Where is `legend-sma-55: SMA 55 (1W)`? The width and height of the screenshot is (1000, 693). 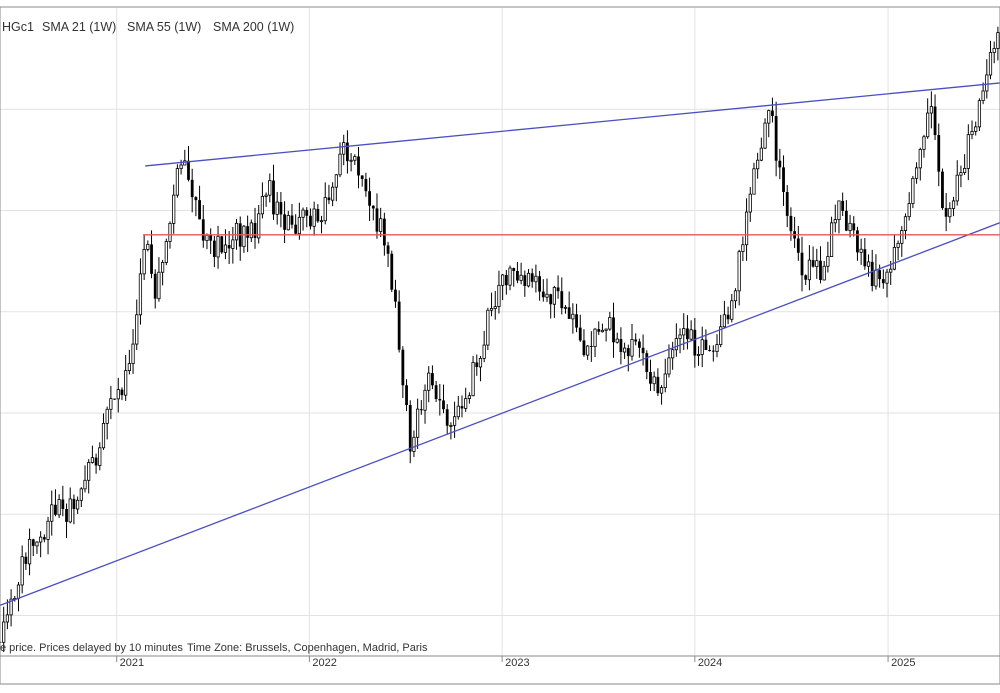
legend-sma-55: SMA 55 (1W) is located at coordinates (164, 27).